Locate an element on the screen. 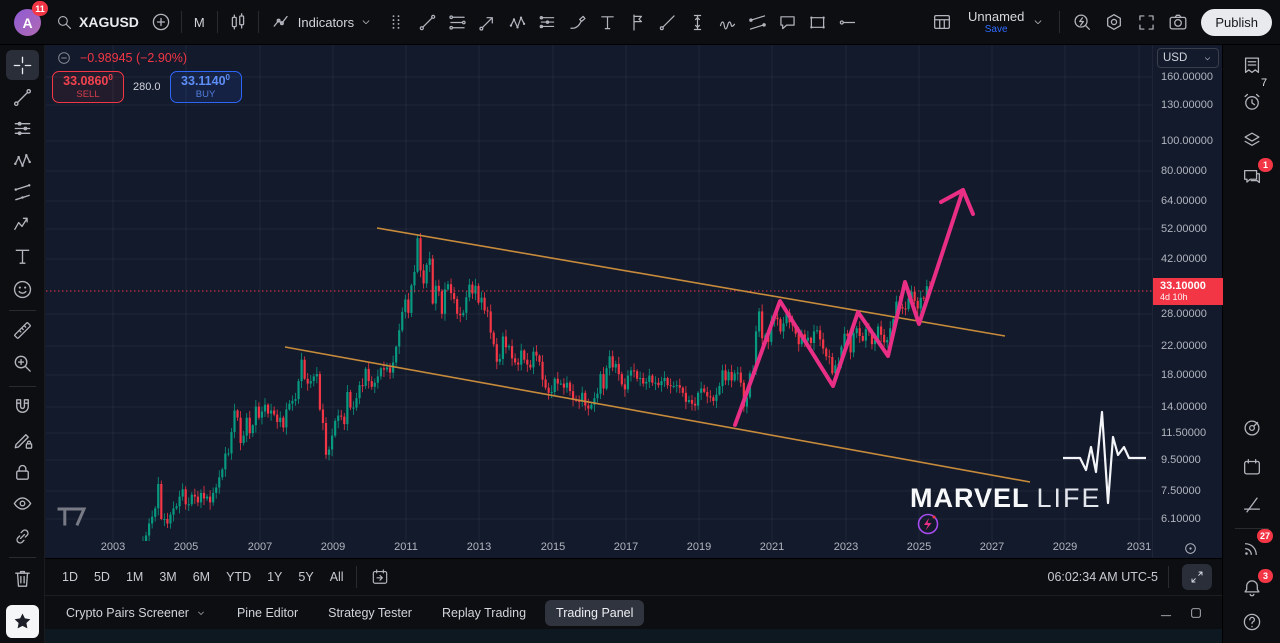  drawing-tool-magnet-button is located at coordinates (22, 407).